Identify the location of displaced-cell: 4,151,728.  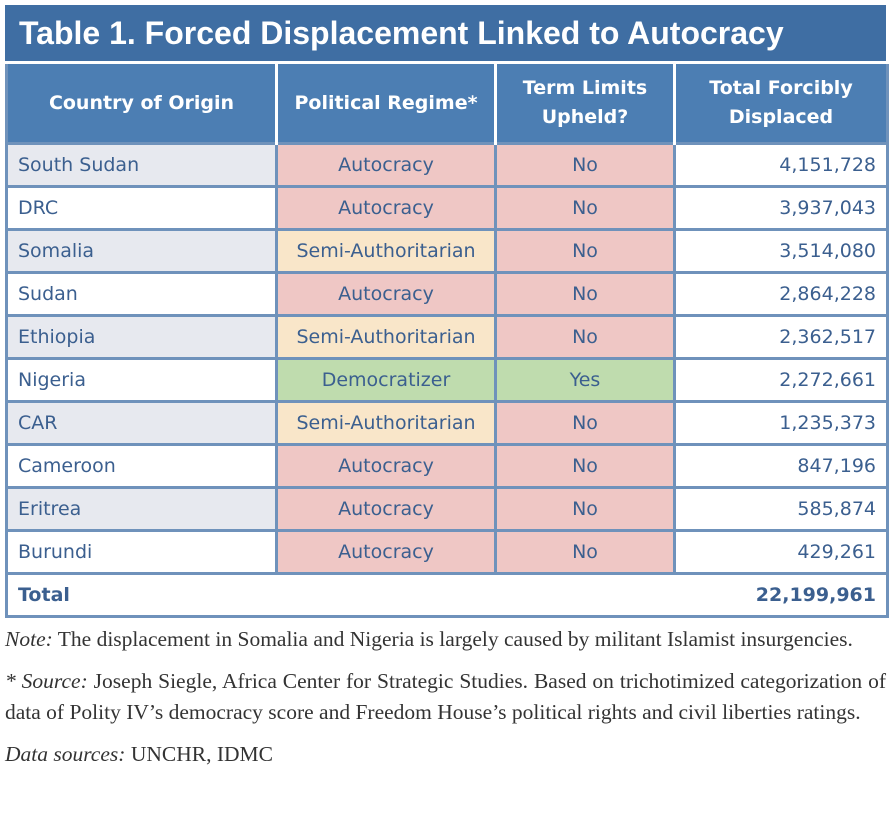
(780, 164).